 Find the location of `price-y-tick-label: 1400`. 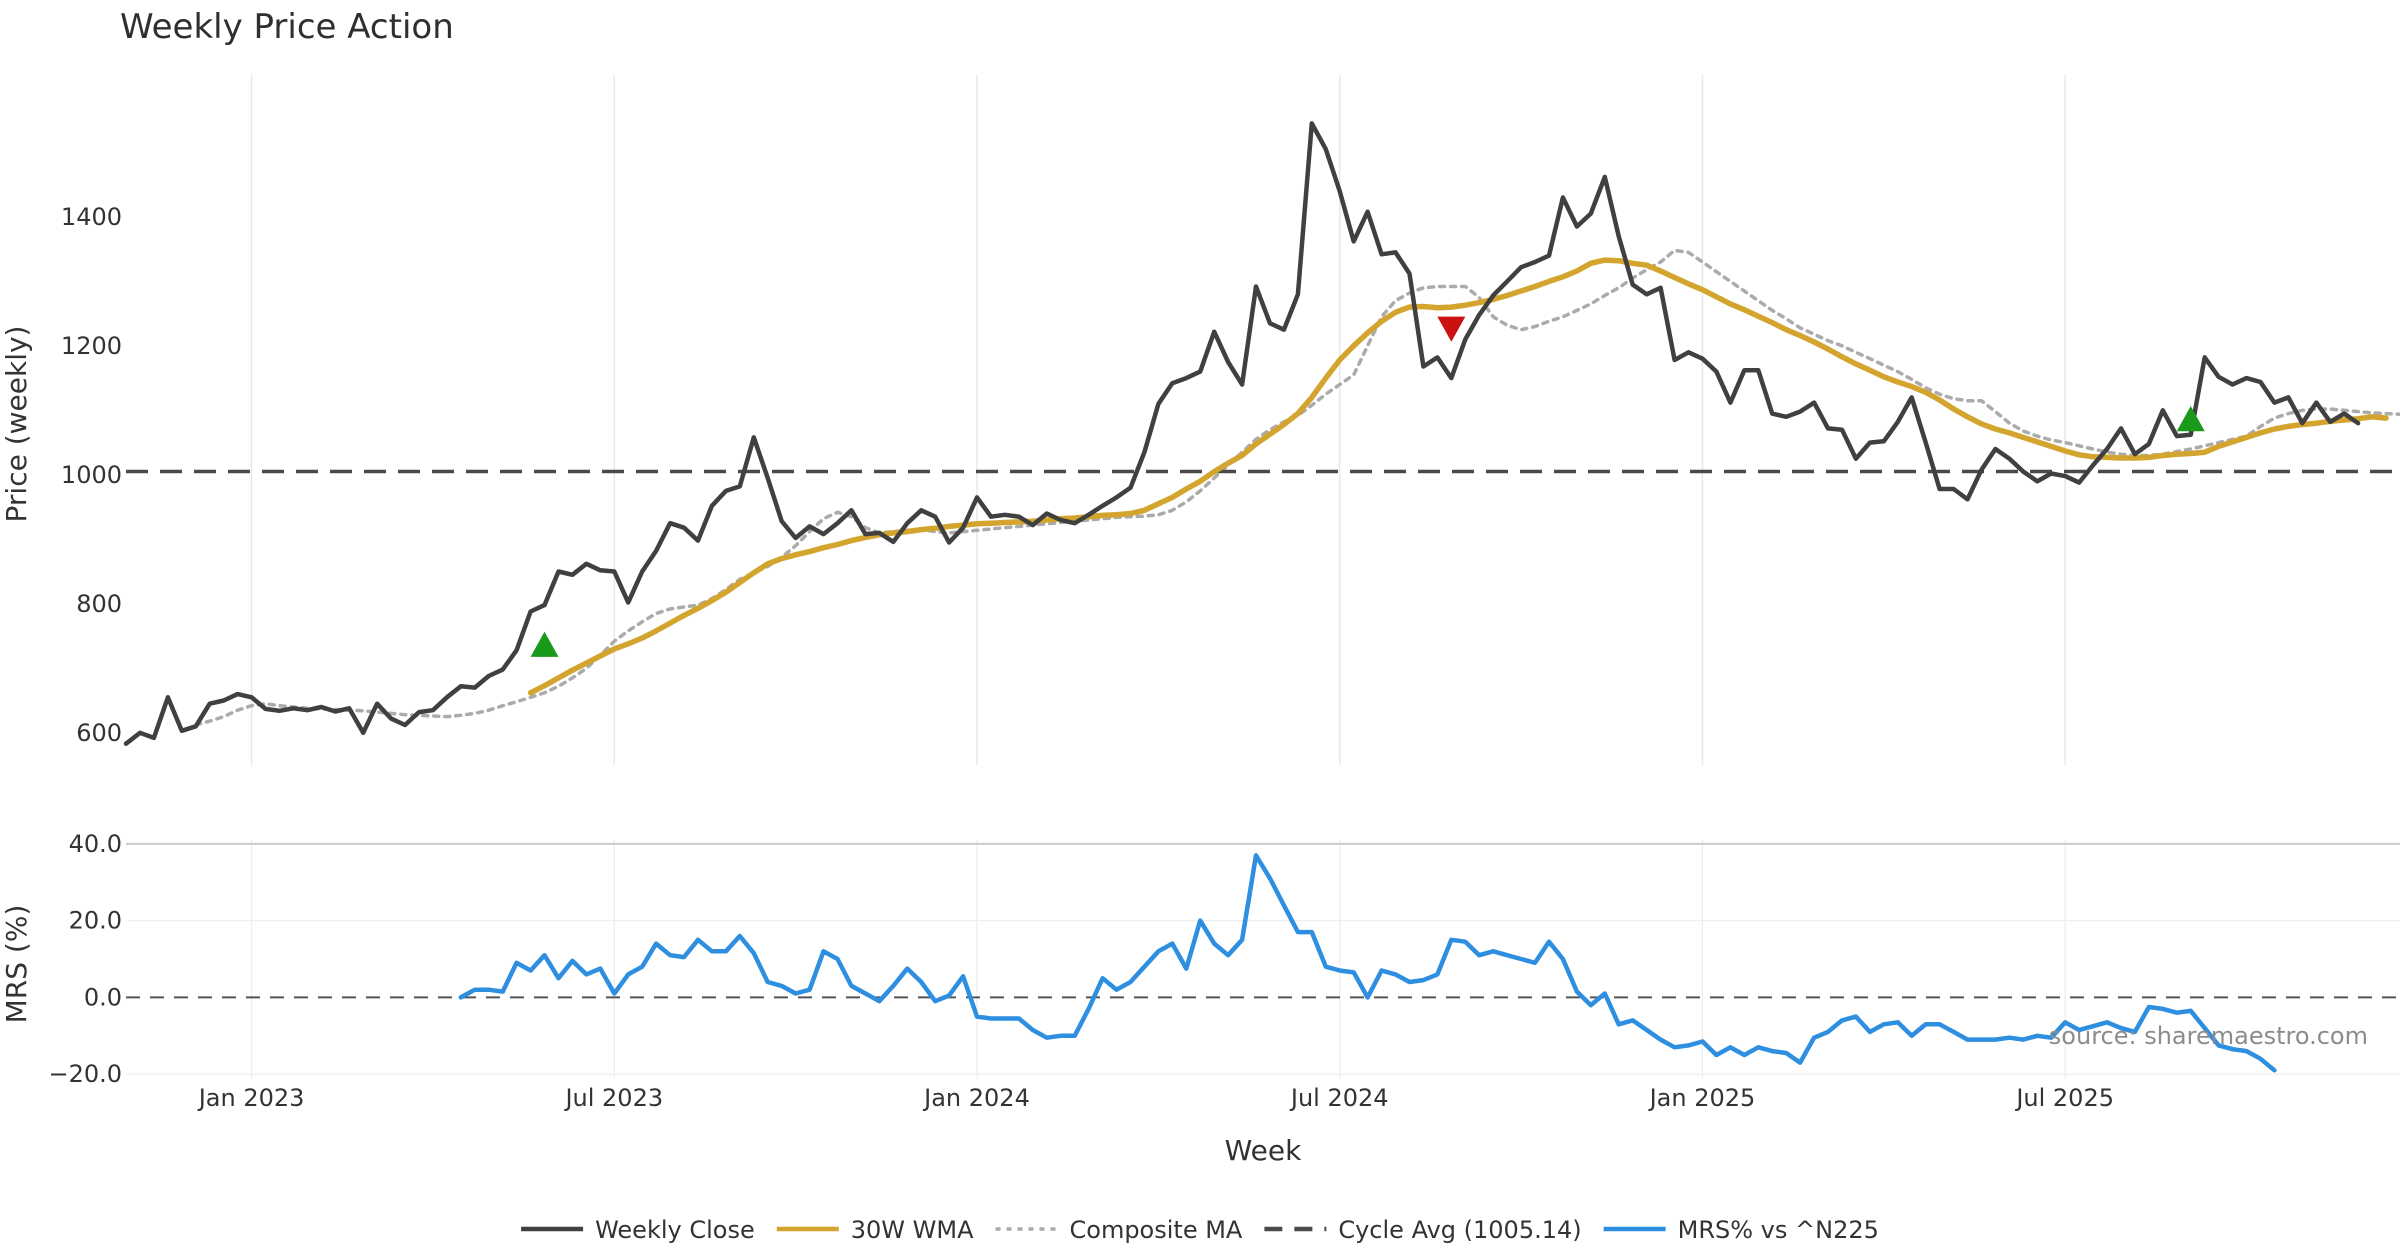

price-y-tick-label: 1400 is located at coordinates (91, 217).